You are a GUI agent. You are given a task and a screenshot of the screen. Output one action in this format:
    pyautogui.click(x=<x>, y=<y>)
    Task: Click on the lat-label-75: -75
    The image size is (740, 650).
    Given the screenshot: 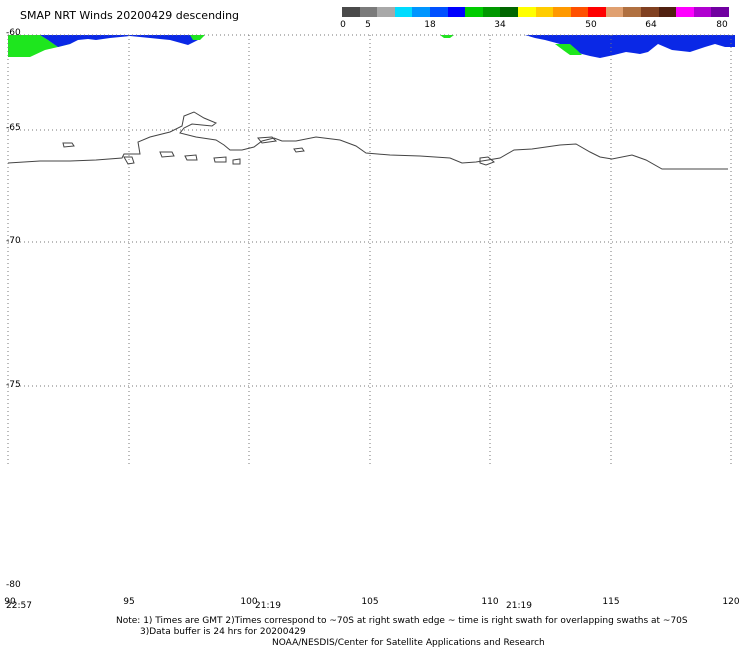 What is the action you would take?
    pyautogui.click(x=13, y=385)
    